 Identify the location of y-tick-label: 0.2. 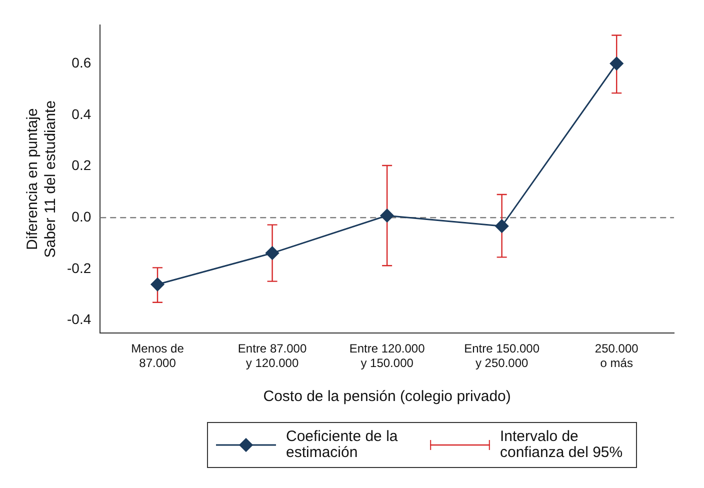
(82, 165).